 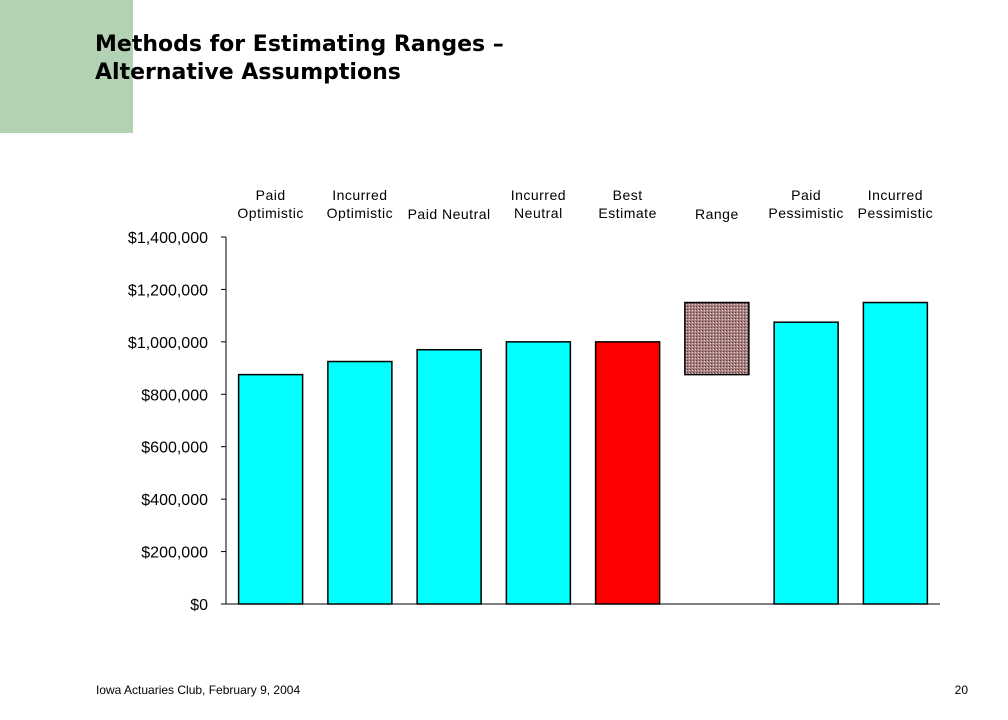 I want to click on y-tick-label: $0, so click(x=199, y=605).